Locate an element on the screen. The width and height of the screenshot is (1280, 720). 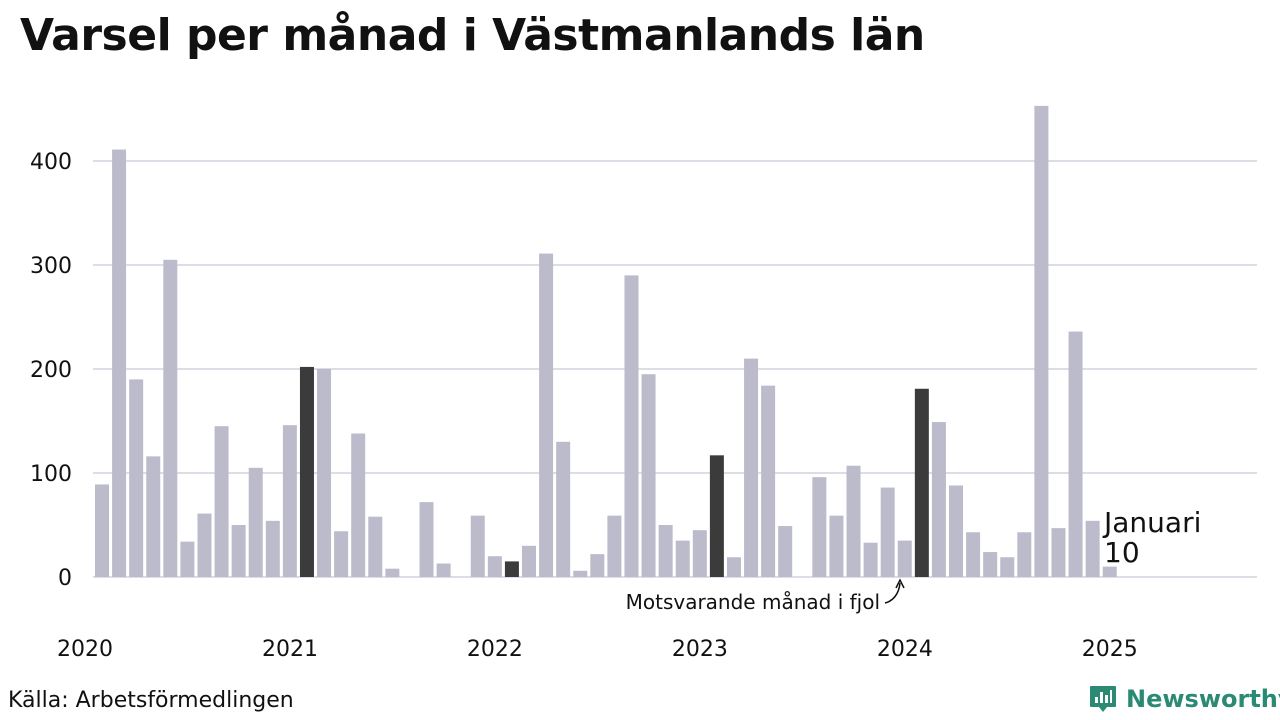
y-axis-labels: 0 100 200 300 400 is located at coordinates (51, 370).